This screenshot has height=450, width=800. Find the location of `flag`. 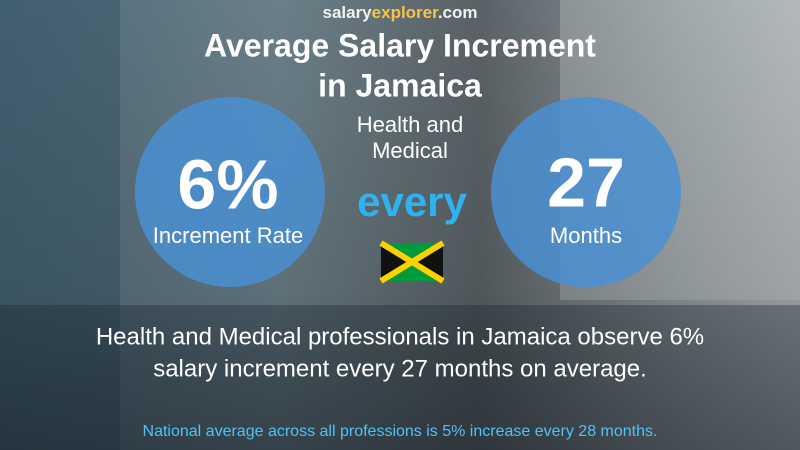

flag is located at coordinates (412, 262).